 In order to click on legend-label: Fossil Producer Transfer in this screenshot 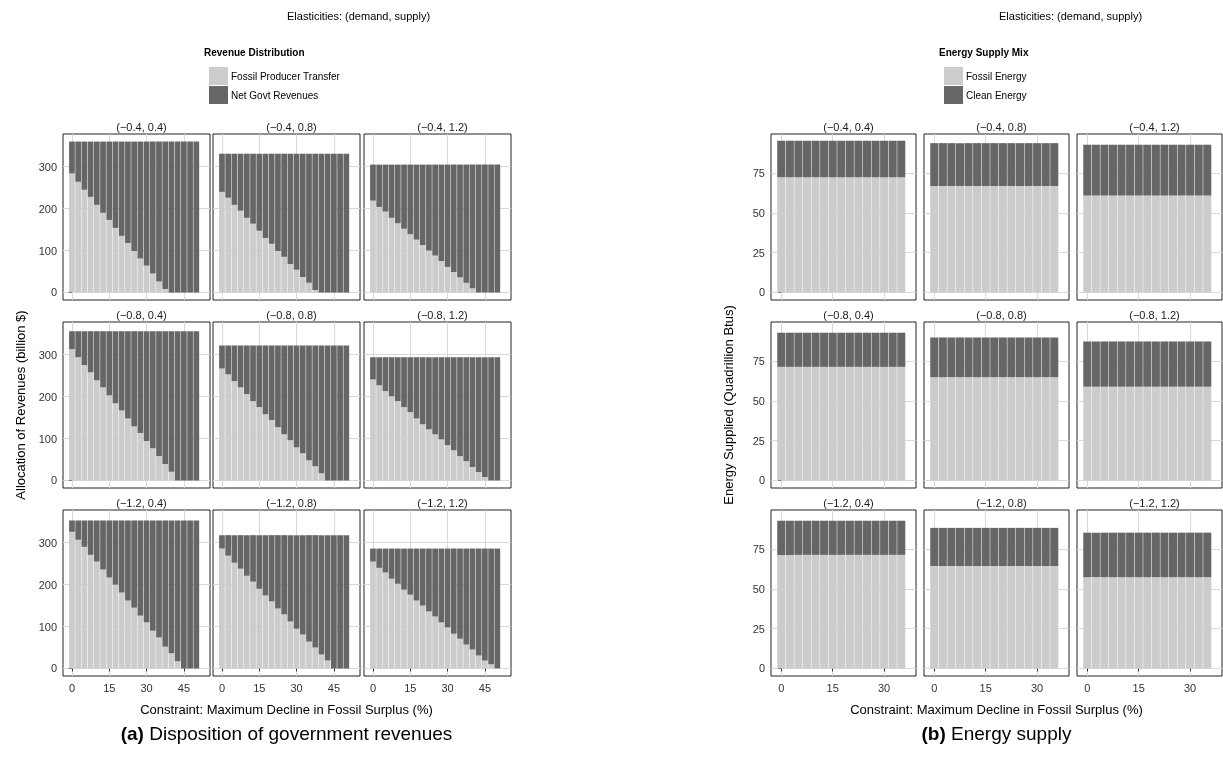, I will do `click(286, 76)`.